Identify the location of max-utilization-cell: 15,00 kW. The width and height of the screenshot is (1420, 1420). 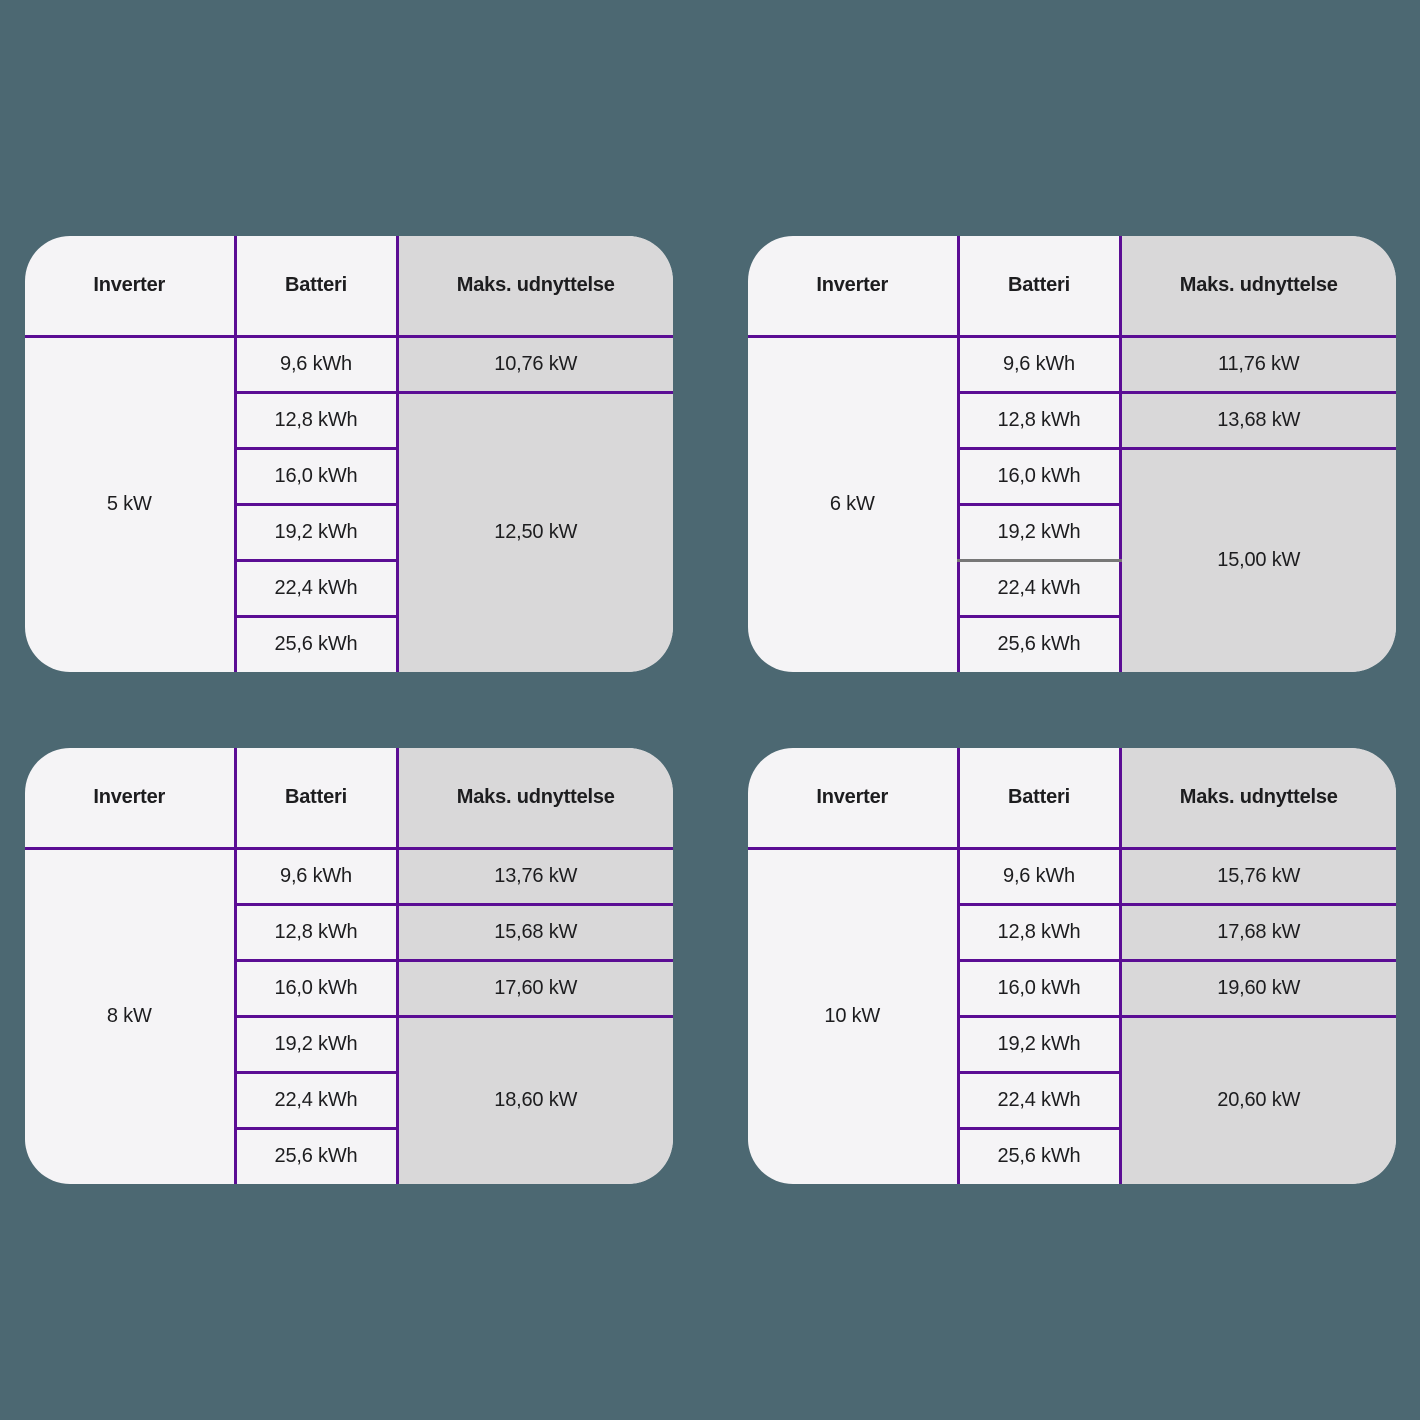
(1258, 560).